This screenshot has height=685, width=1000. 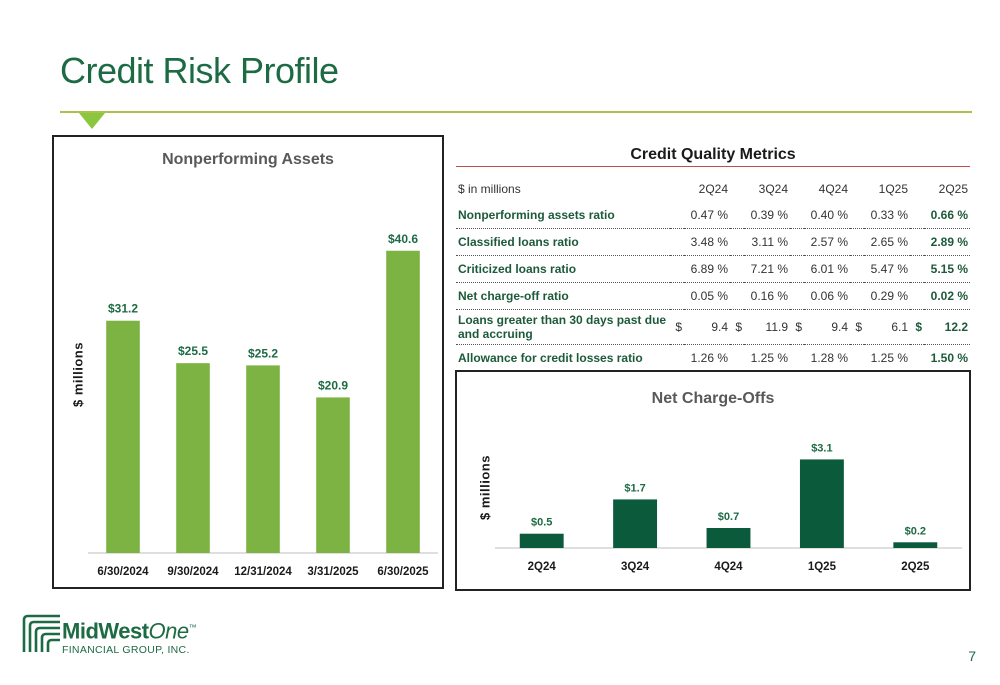 I want to click on x-tick-label: 3Q24, so click(x=635, y=567).